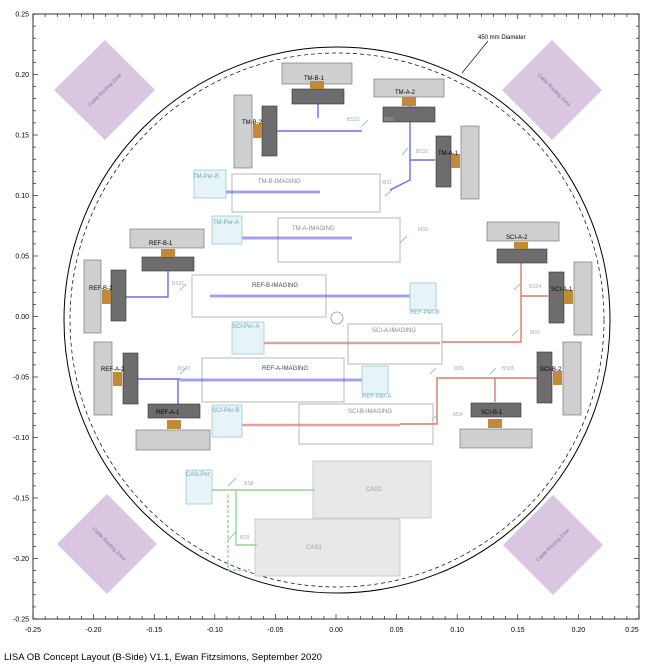 The width and height of the screenshot is (645, 669). I want to click on bs32-glyph, so click(405, 151).